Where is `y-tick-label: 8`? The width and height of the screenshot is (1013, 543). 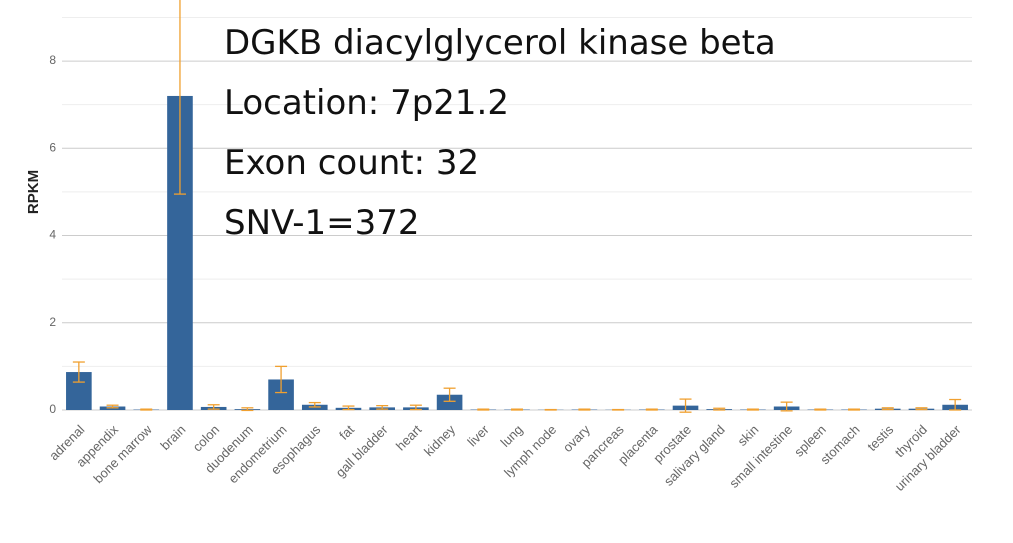 y-tick-label: 8 is located at coordinates (52, 60).